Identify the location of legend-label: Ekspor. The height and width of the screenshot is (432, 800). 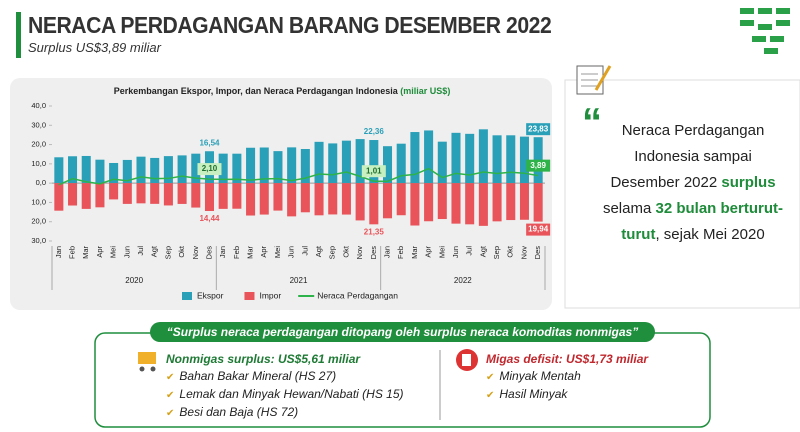
(210, 295).